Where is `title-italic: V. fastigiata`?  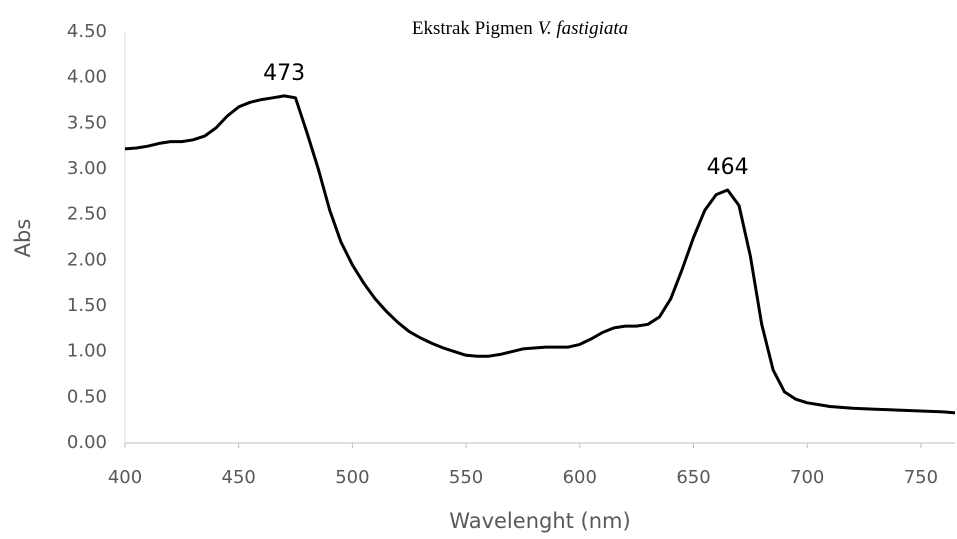
title-italic: V. fastigiata is located at coordinates (583, 28).